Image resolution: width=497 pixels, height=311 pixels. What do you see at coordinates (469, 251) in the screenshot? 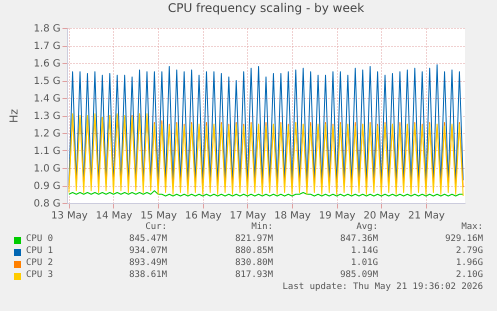
I see `text: 2.79G` at bounding box center [469, 251].